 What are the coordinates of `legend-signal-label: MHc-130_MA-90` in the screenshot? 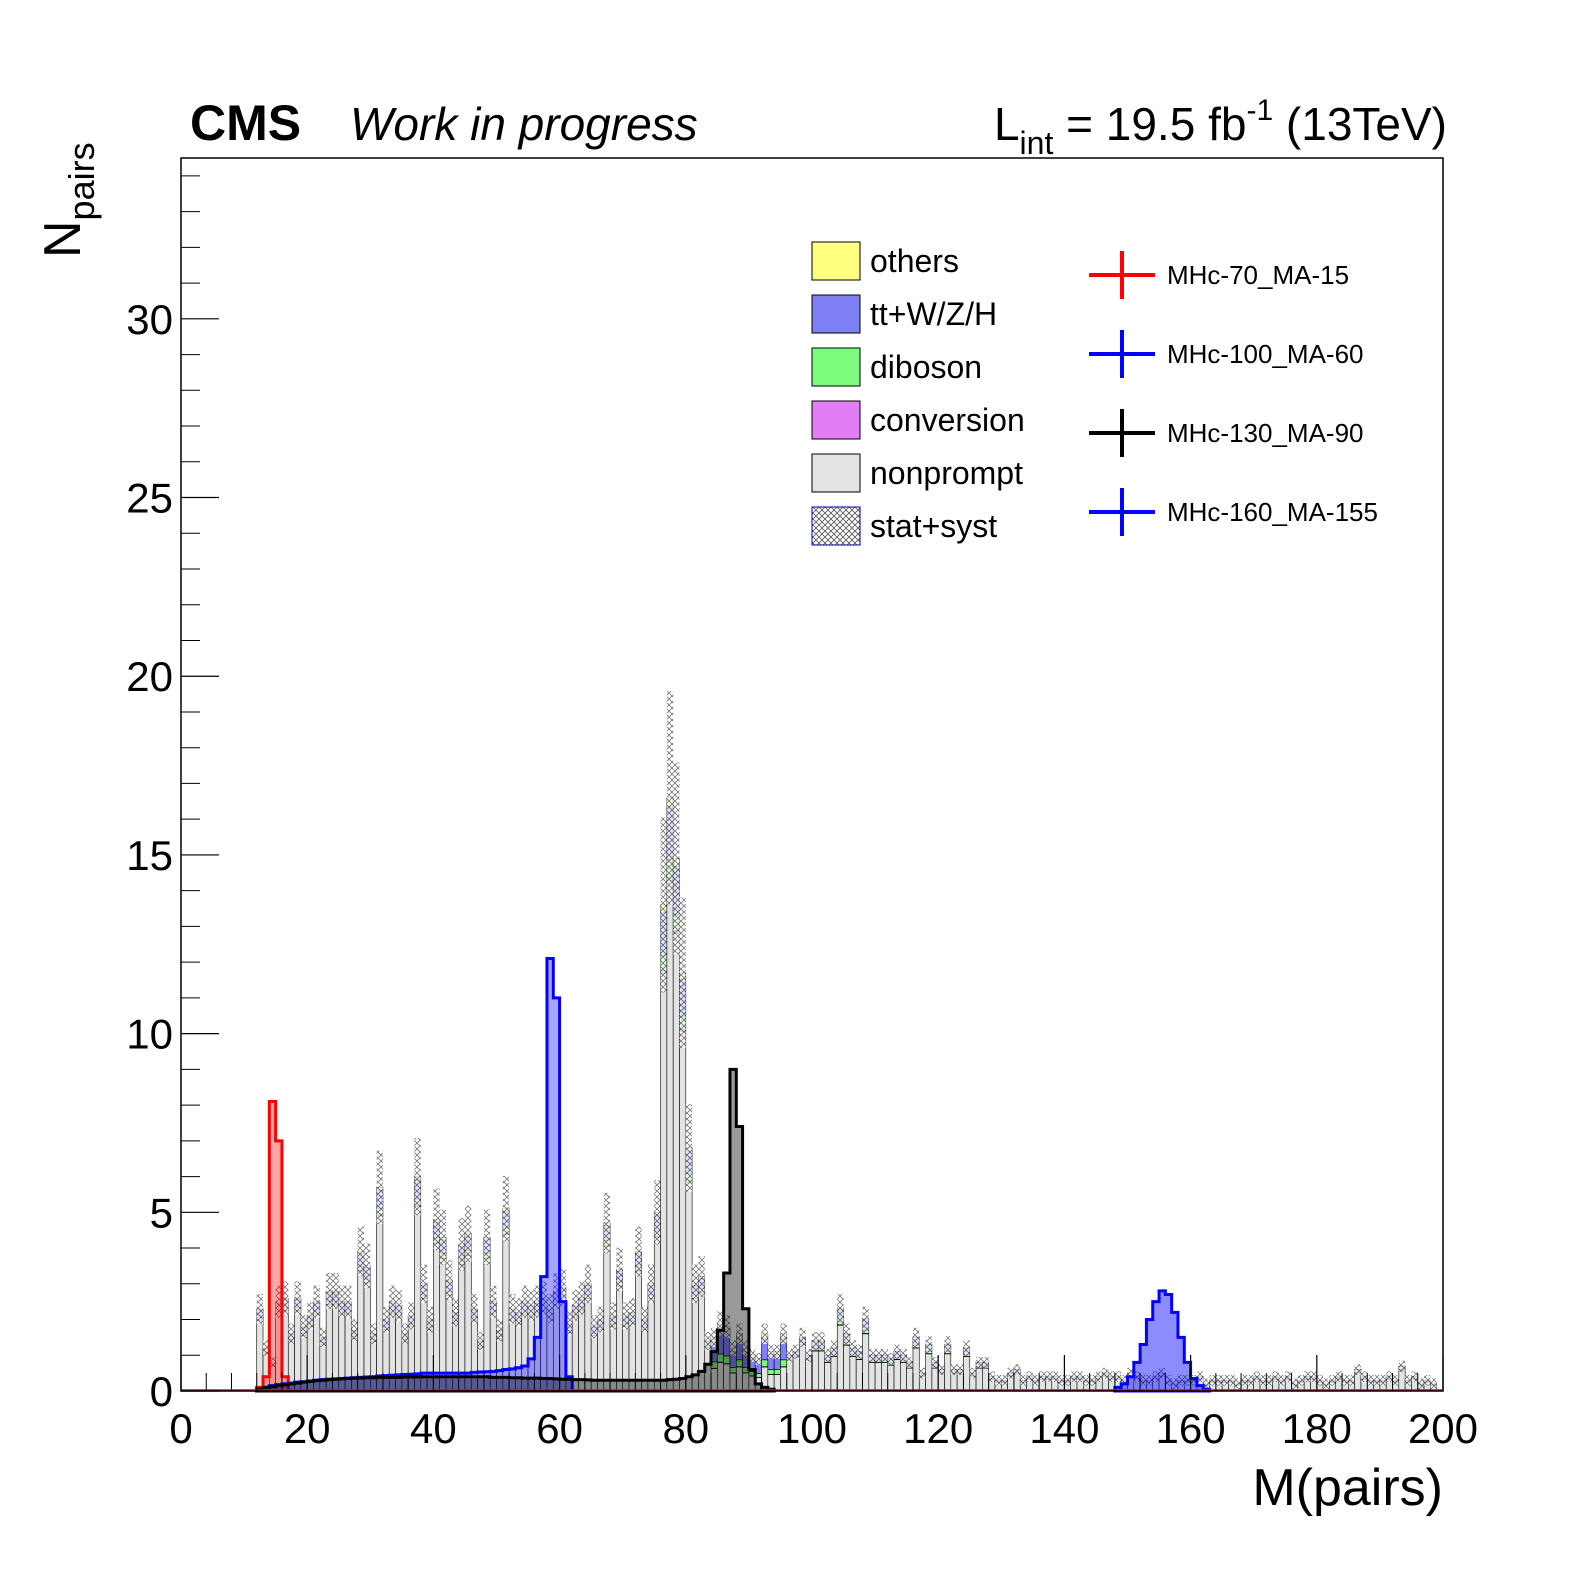 It's located at (1265, 433).